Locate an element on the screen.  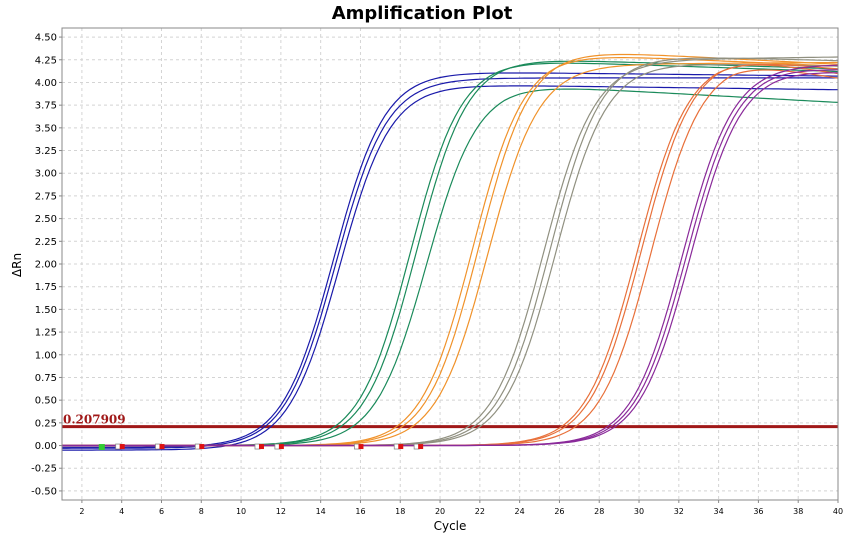
y-tick-label: 2.75 is located at coordinates (46, 196).